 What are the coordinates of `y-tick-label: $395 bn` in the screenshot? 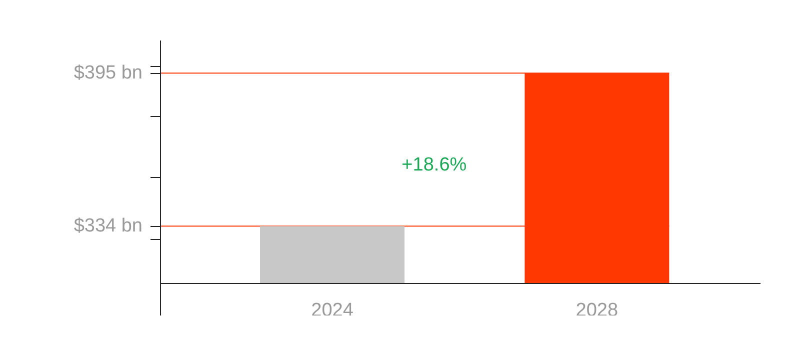 It's located at (108, 73).